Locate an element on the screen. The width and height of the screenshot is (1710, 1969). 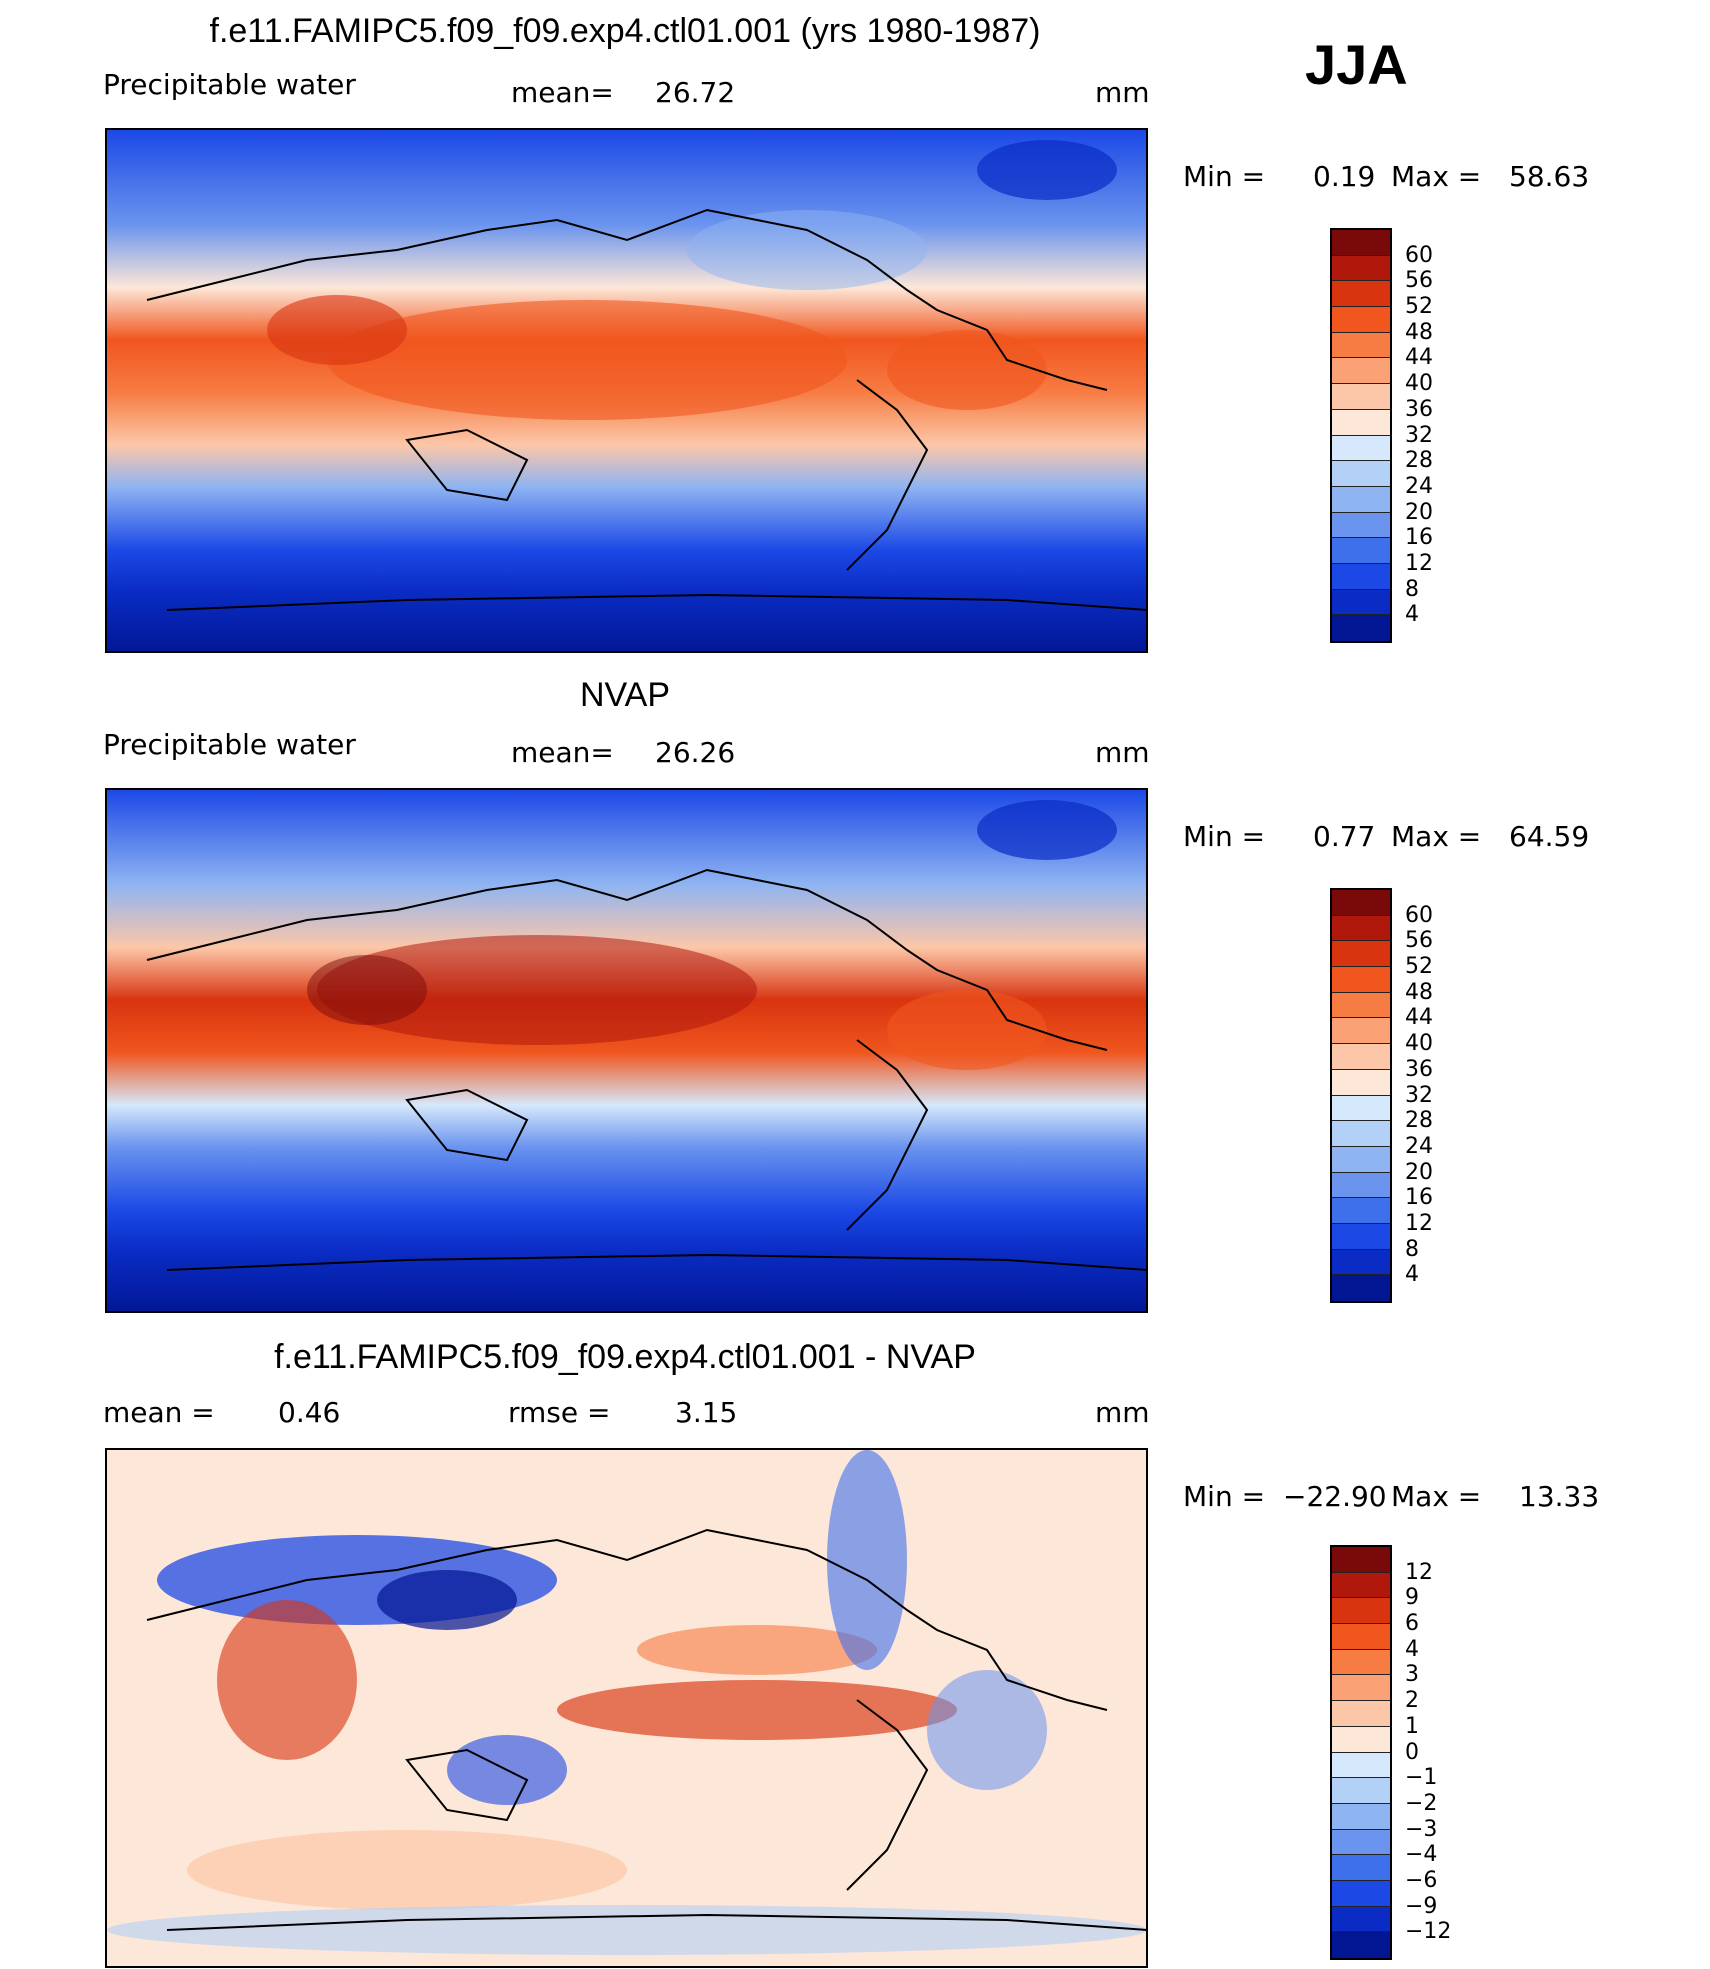
colorbar-tick-label: −6 is located at coordinates (1421, 1880).